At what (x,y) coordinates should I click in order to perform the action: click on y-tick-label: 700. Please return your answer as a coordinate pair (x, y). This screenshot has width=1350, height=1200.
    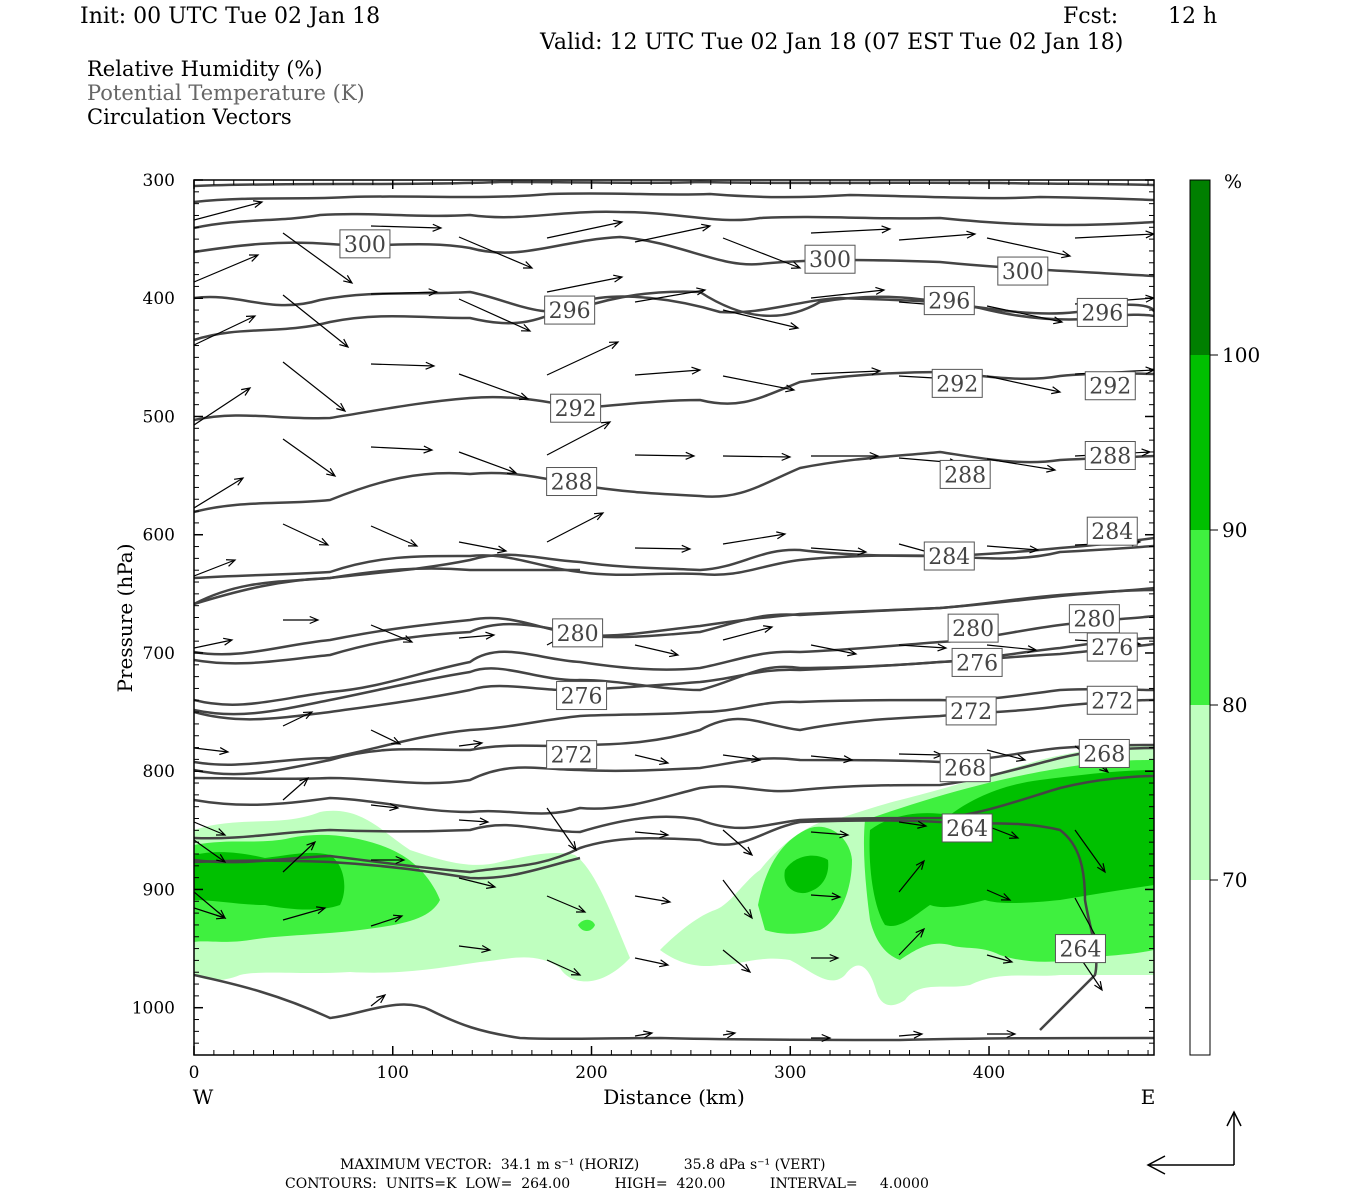
    Looking at the image, I should click on (159, 654).